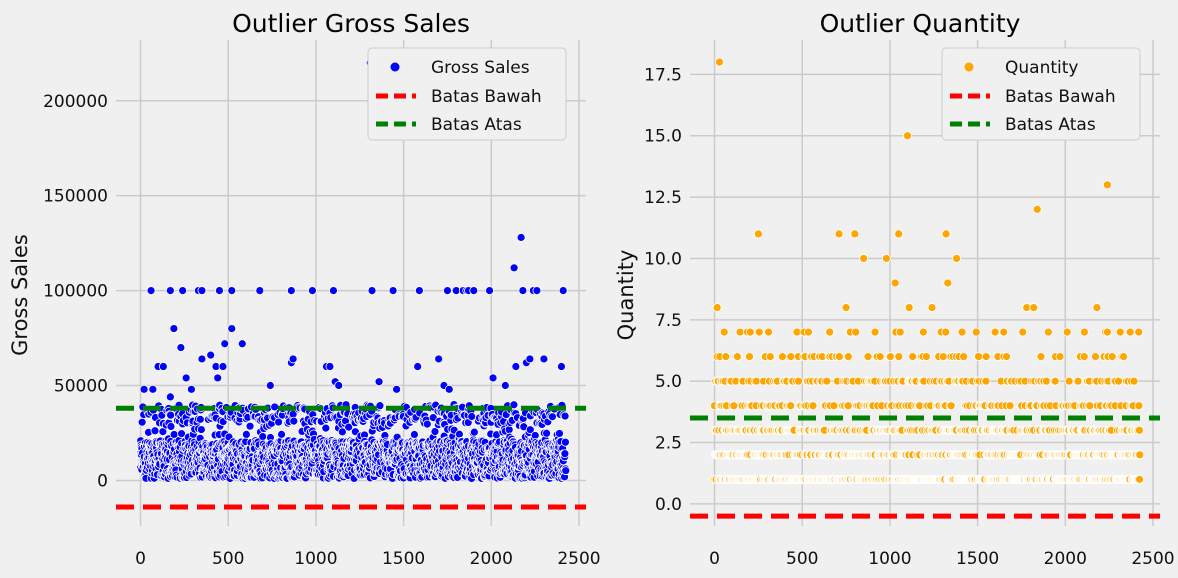  What do you see at coordinates (802, 559) in the screenshot?
I see `x-tick-label: 500` at bounding box center [802, 559].